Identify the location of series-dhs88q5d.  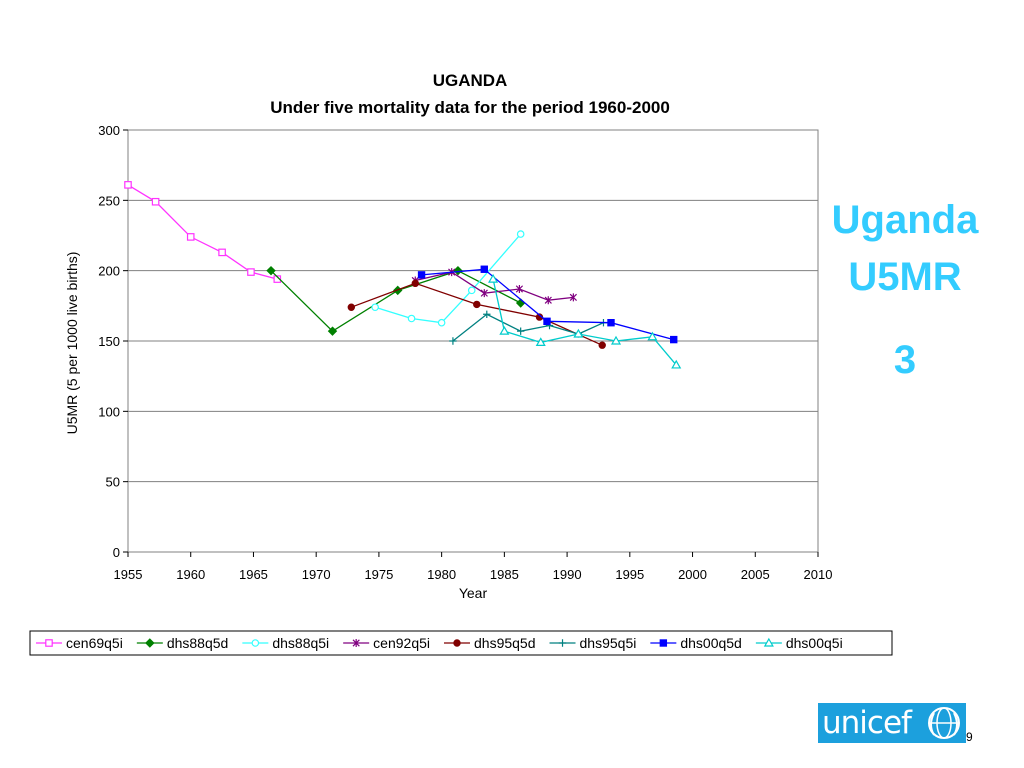
(396, 300).